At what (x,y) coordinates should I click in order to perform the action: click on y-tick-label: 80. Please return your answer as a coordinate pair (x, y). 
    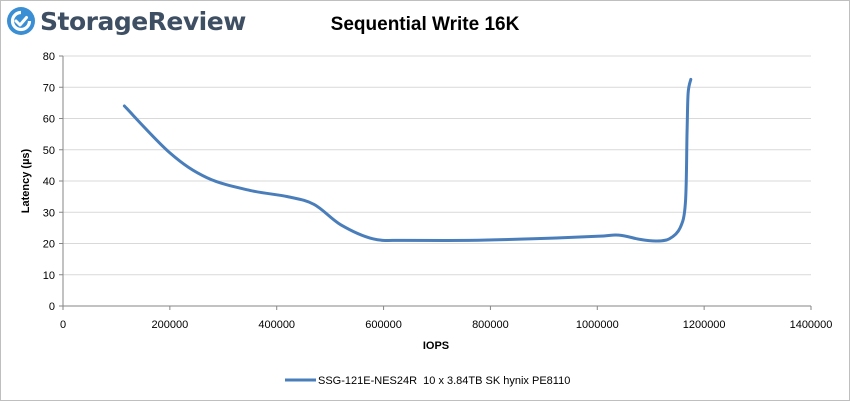
    Looking at the image, I should click on (49, 57).